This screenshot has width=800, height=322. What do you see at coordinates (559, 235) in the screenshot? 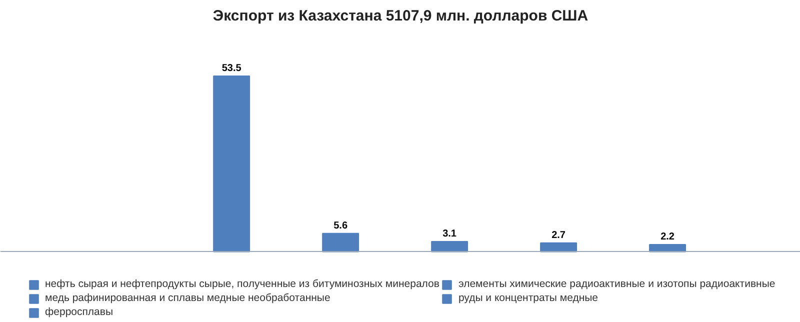
I see `data-label: 2.7` at bounding box center [559, 235].